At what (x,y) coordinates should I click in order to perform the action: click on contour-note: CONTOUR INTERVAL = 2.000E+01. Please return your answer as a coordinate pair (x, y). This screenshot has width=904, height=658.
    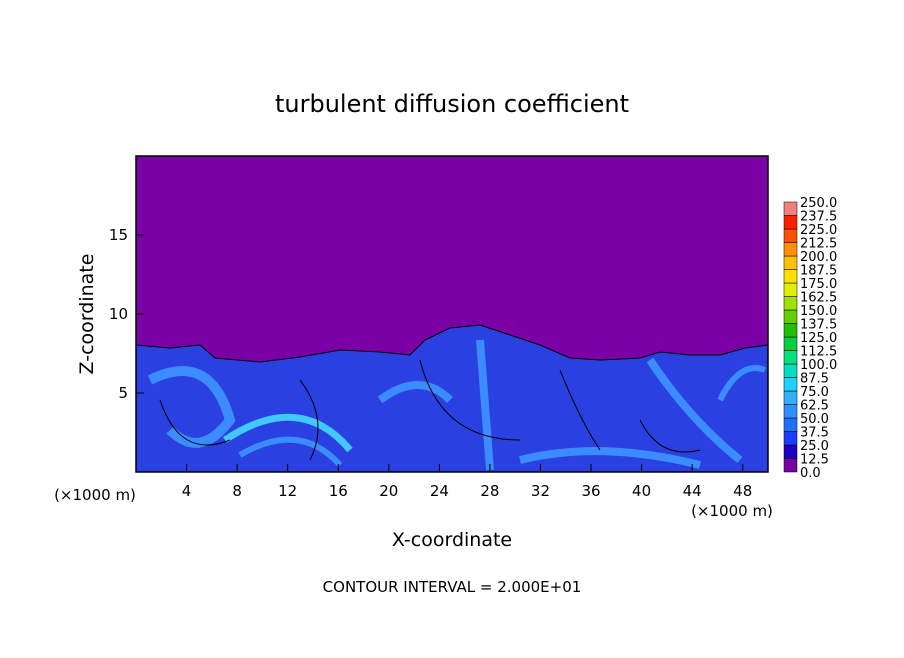
    Looking at the image, I should click on (452, 587).